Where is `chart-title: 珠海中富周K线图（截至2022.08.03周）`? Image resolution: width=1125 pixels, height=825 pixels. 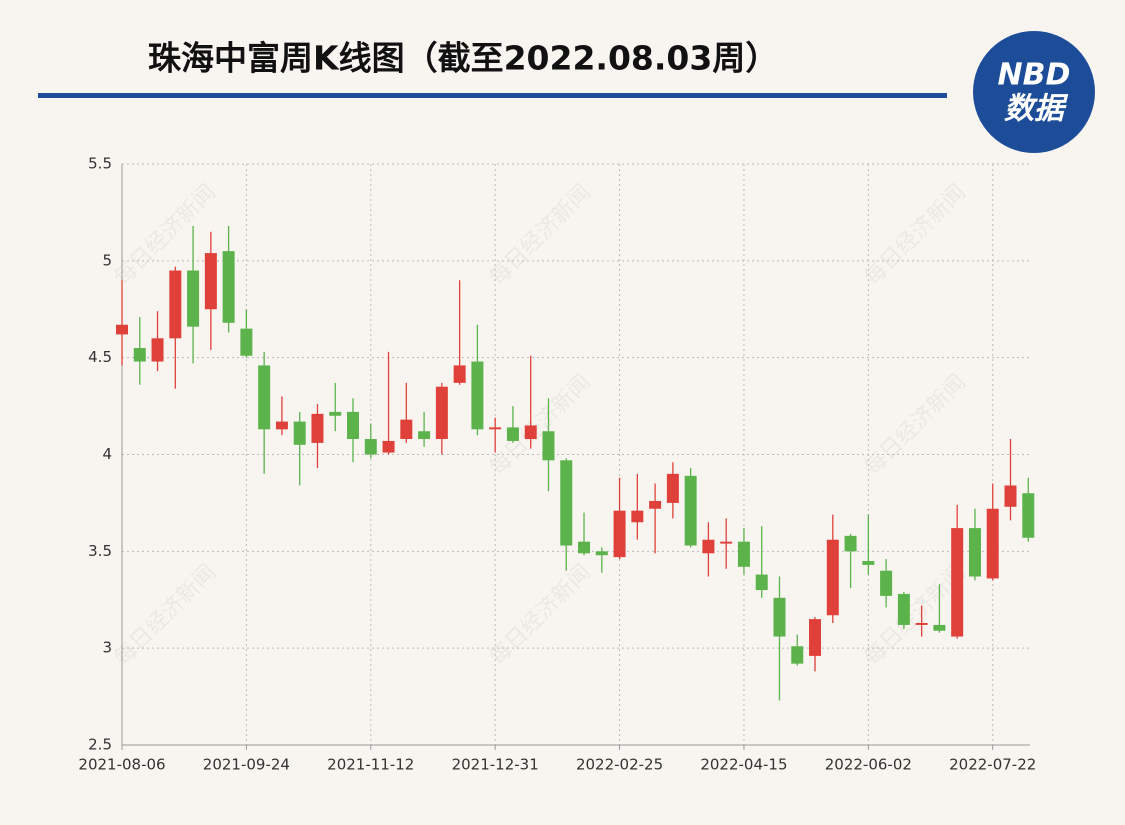
chart-title: 珠海中富周K线图（截至2022.08.03周） is located at coordinates (463, 58).